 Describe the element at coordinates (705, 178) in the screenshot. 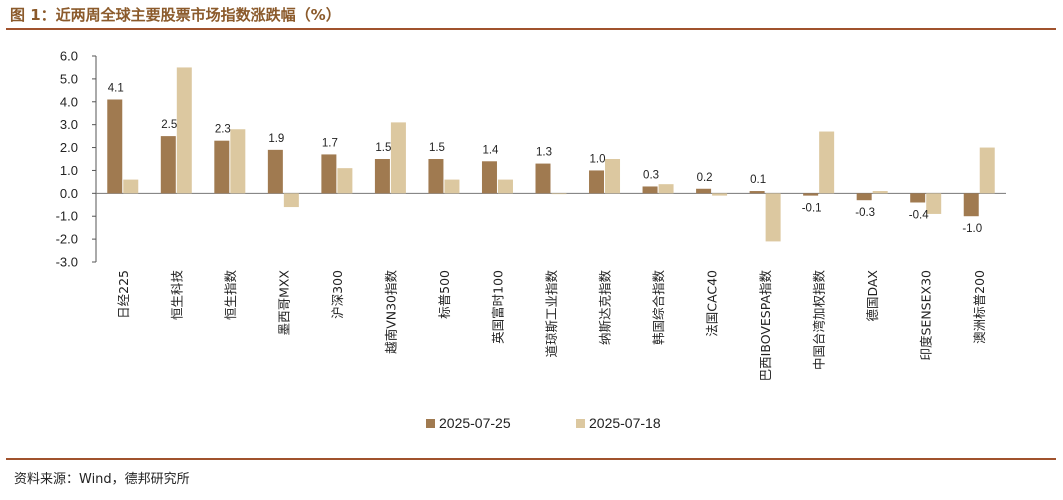

I see `data-label: 0.2` at that location.